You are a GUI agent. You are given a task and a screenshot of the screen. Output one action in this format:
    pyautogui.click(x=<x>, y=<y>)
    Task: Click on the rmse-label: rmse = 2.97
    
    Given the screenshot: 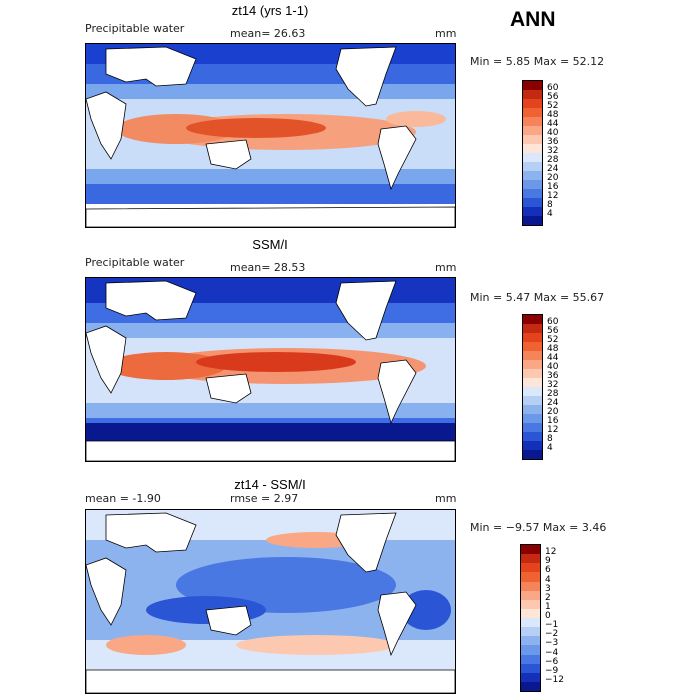 What is the action you would take?
    pyautogui.click(x=264, y=498)
    